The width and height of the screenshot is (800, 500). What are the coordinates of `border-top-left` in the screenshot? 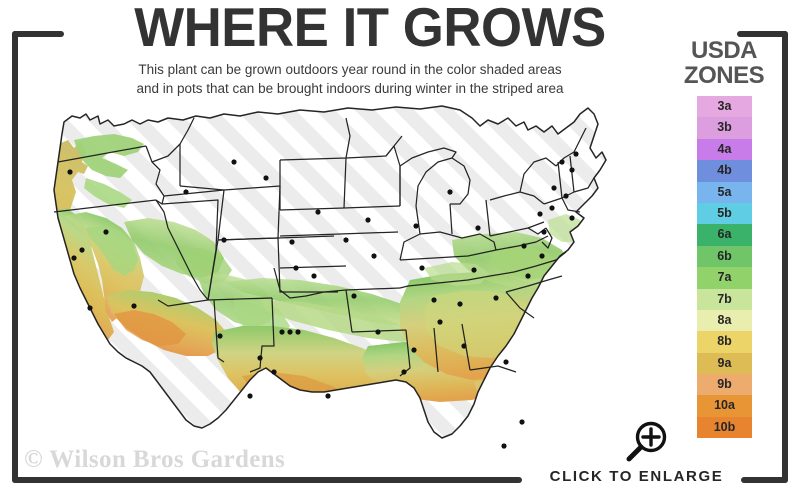 It's located at (38, 34).